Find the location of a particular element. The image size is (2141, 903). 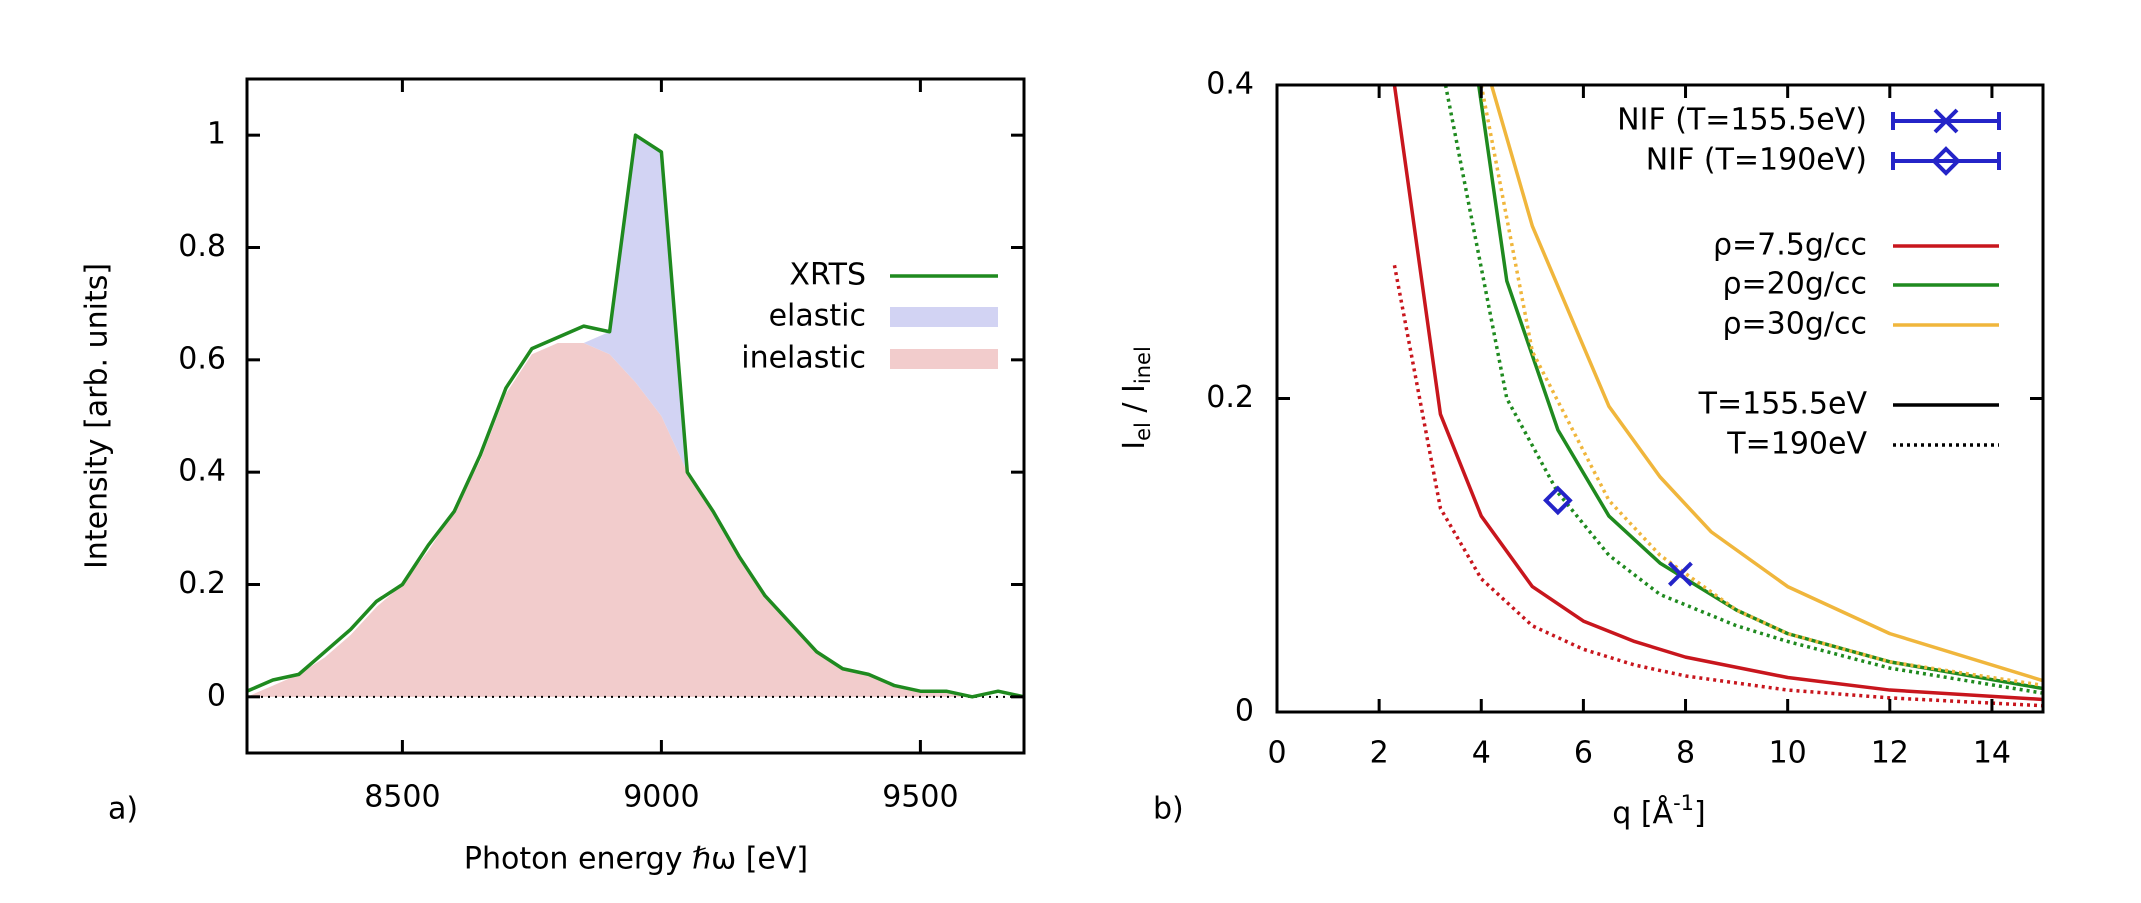

x-tick-label: 4 is located at coordinates (1481, 753).